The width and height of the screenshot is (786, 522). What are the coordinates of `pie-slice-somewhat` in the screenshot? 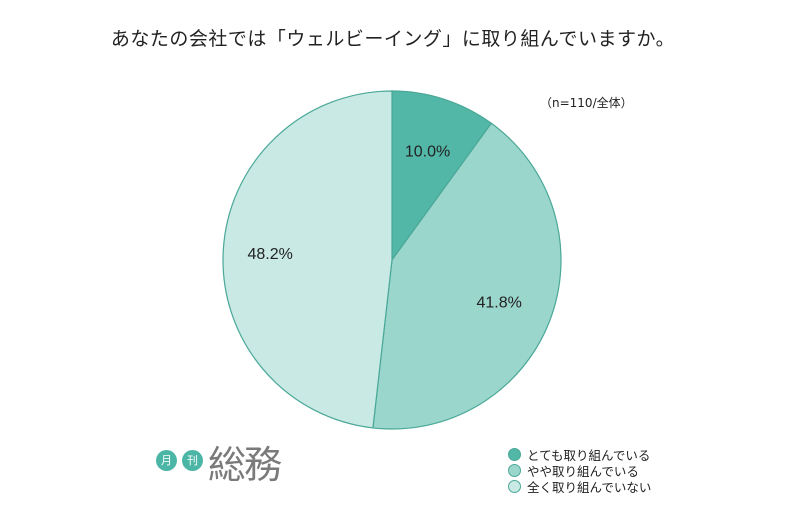 It's located at (467, 276).